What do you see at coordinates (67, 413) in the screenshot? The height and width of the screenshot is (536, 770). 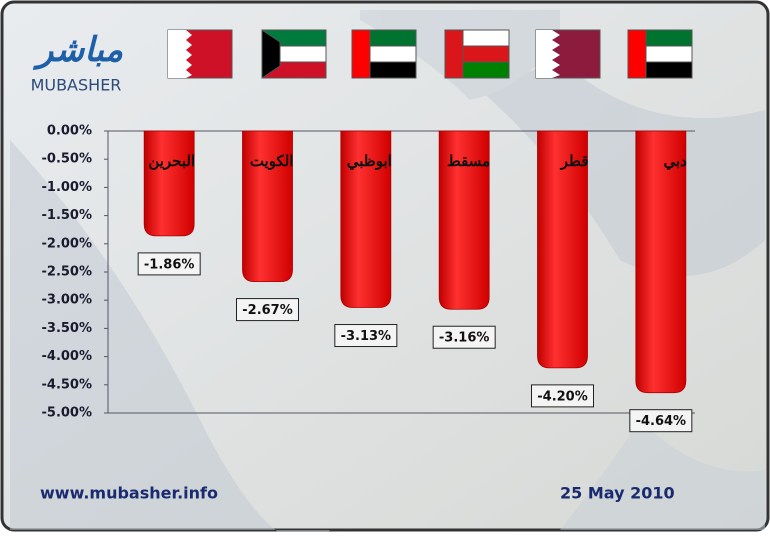 I see `y-tick-label: -5.00%` at bounding box center [67, 413].